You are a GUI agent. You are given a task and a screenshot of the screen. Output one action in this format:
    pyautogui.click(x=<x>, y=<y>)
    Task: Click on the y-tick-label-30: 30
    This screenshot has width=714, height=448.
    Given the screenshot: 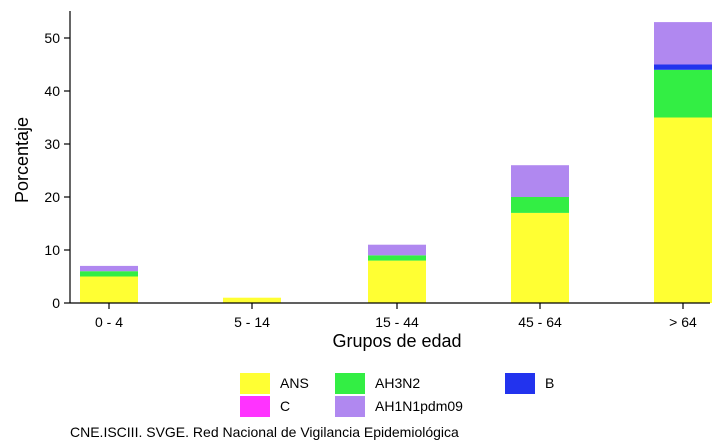 What is the action you would take?
    pyautogui.click(x=52, y=144)
    